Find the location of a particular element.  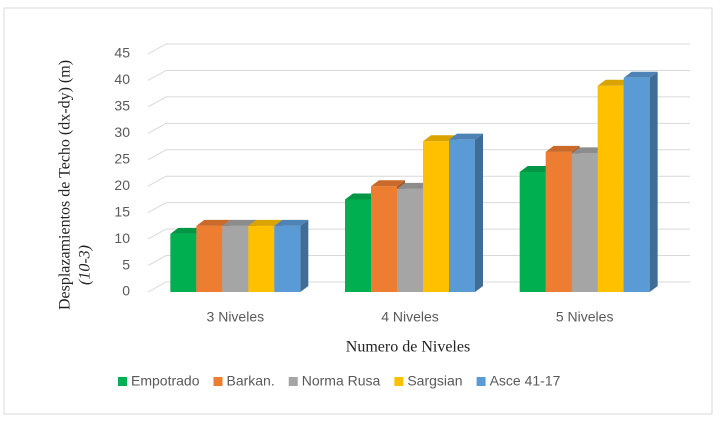

y-axis-label: Desplazamientos de Techo (dx-dy) (m) is located at coordinates (65, 185).